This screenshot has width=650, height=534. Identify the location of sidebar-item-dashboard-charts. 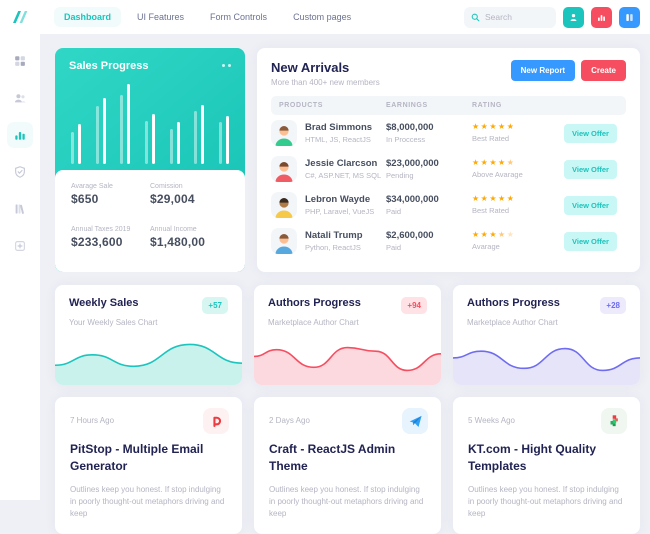
(20, 135).